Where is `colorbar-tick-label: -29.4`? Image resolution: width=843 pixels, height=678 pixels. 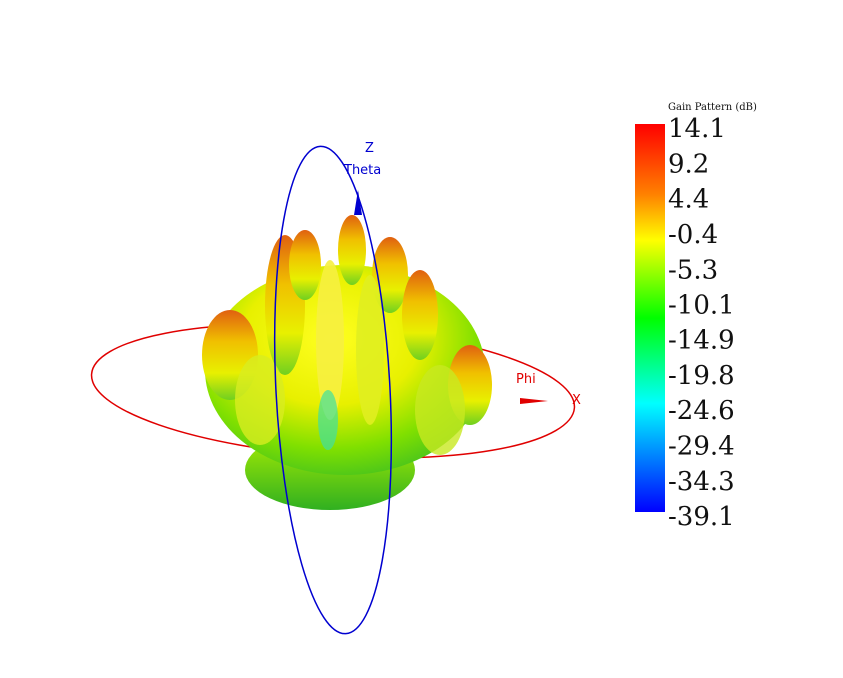 colorbar-tick-label: -29.4 is located at coordinates (701, 446).